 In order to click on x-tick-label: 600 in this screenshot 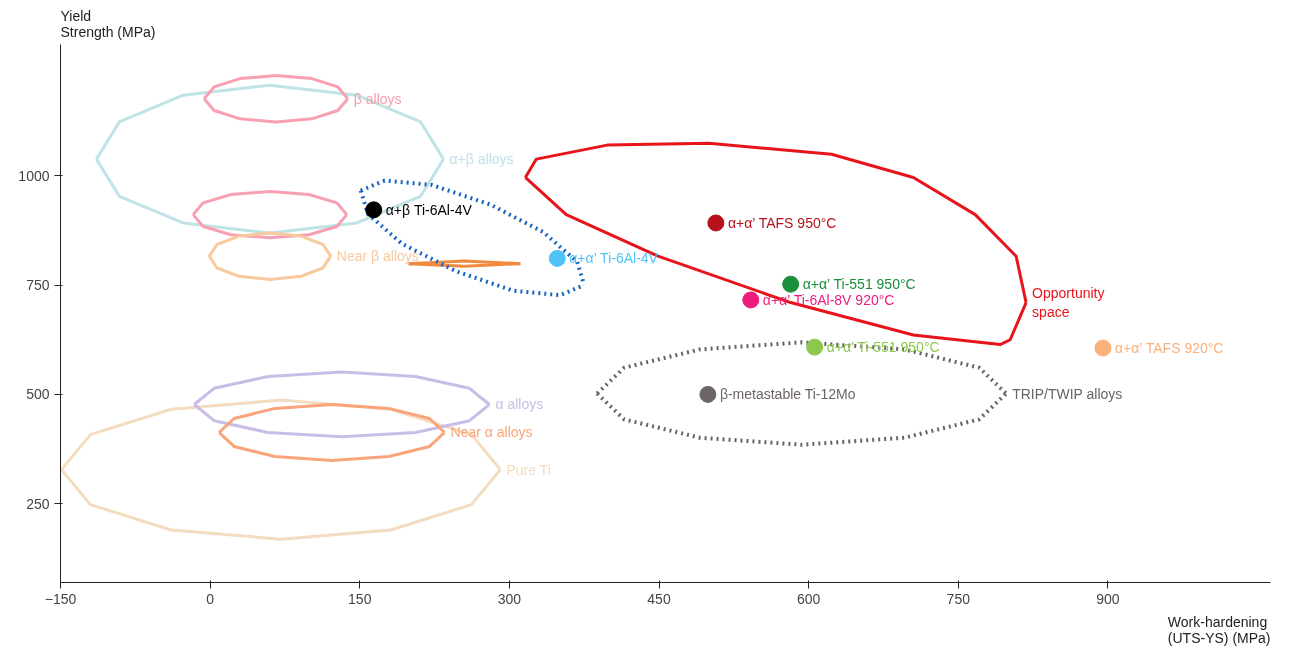, I will do `click(808, 598)`.